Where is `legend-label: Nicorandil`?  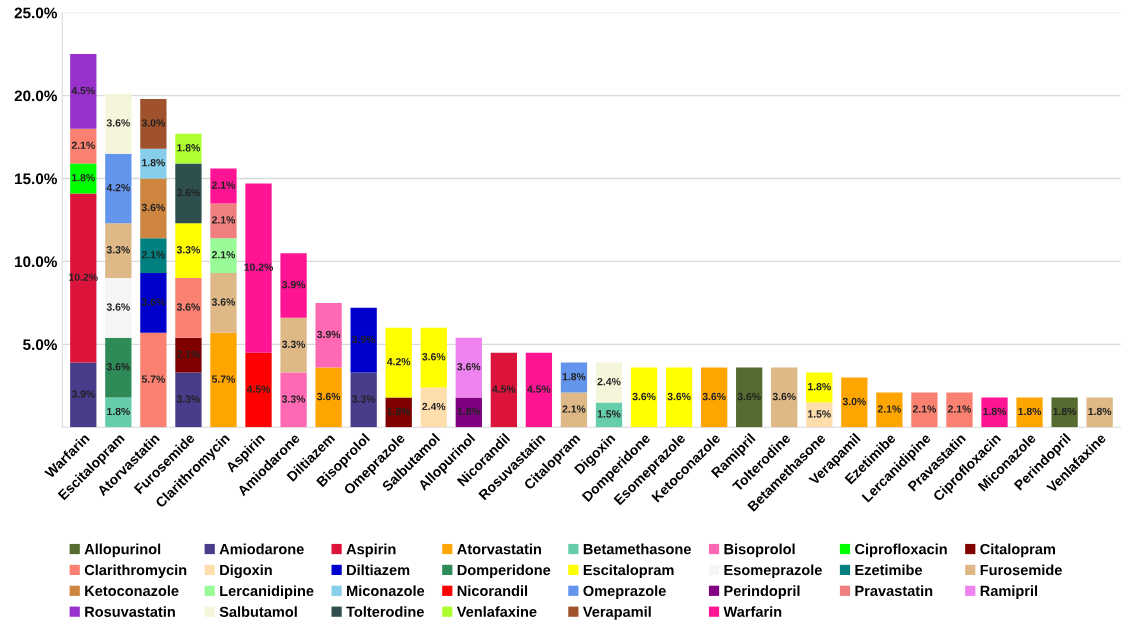 legend-label: Nicorandil is located at coordinates (492, 591).